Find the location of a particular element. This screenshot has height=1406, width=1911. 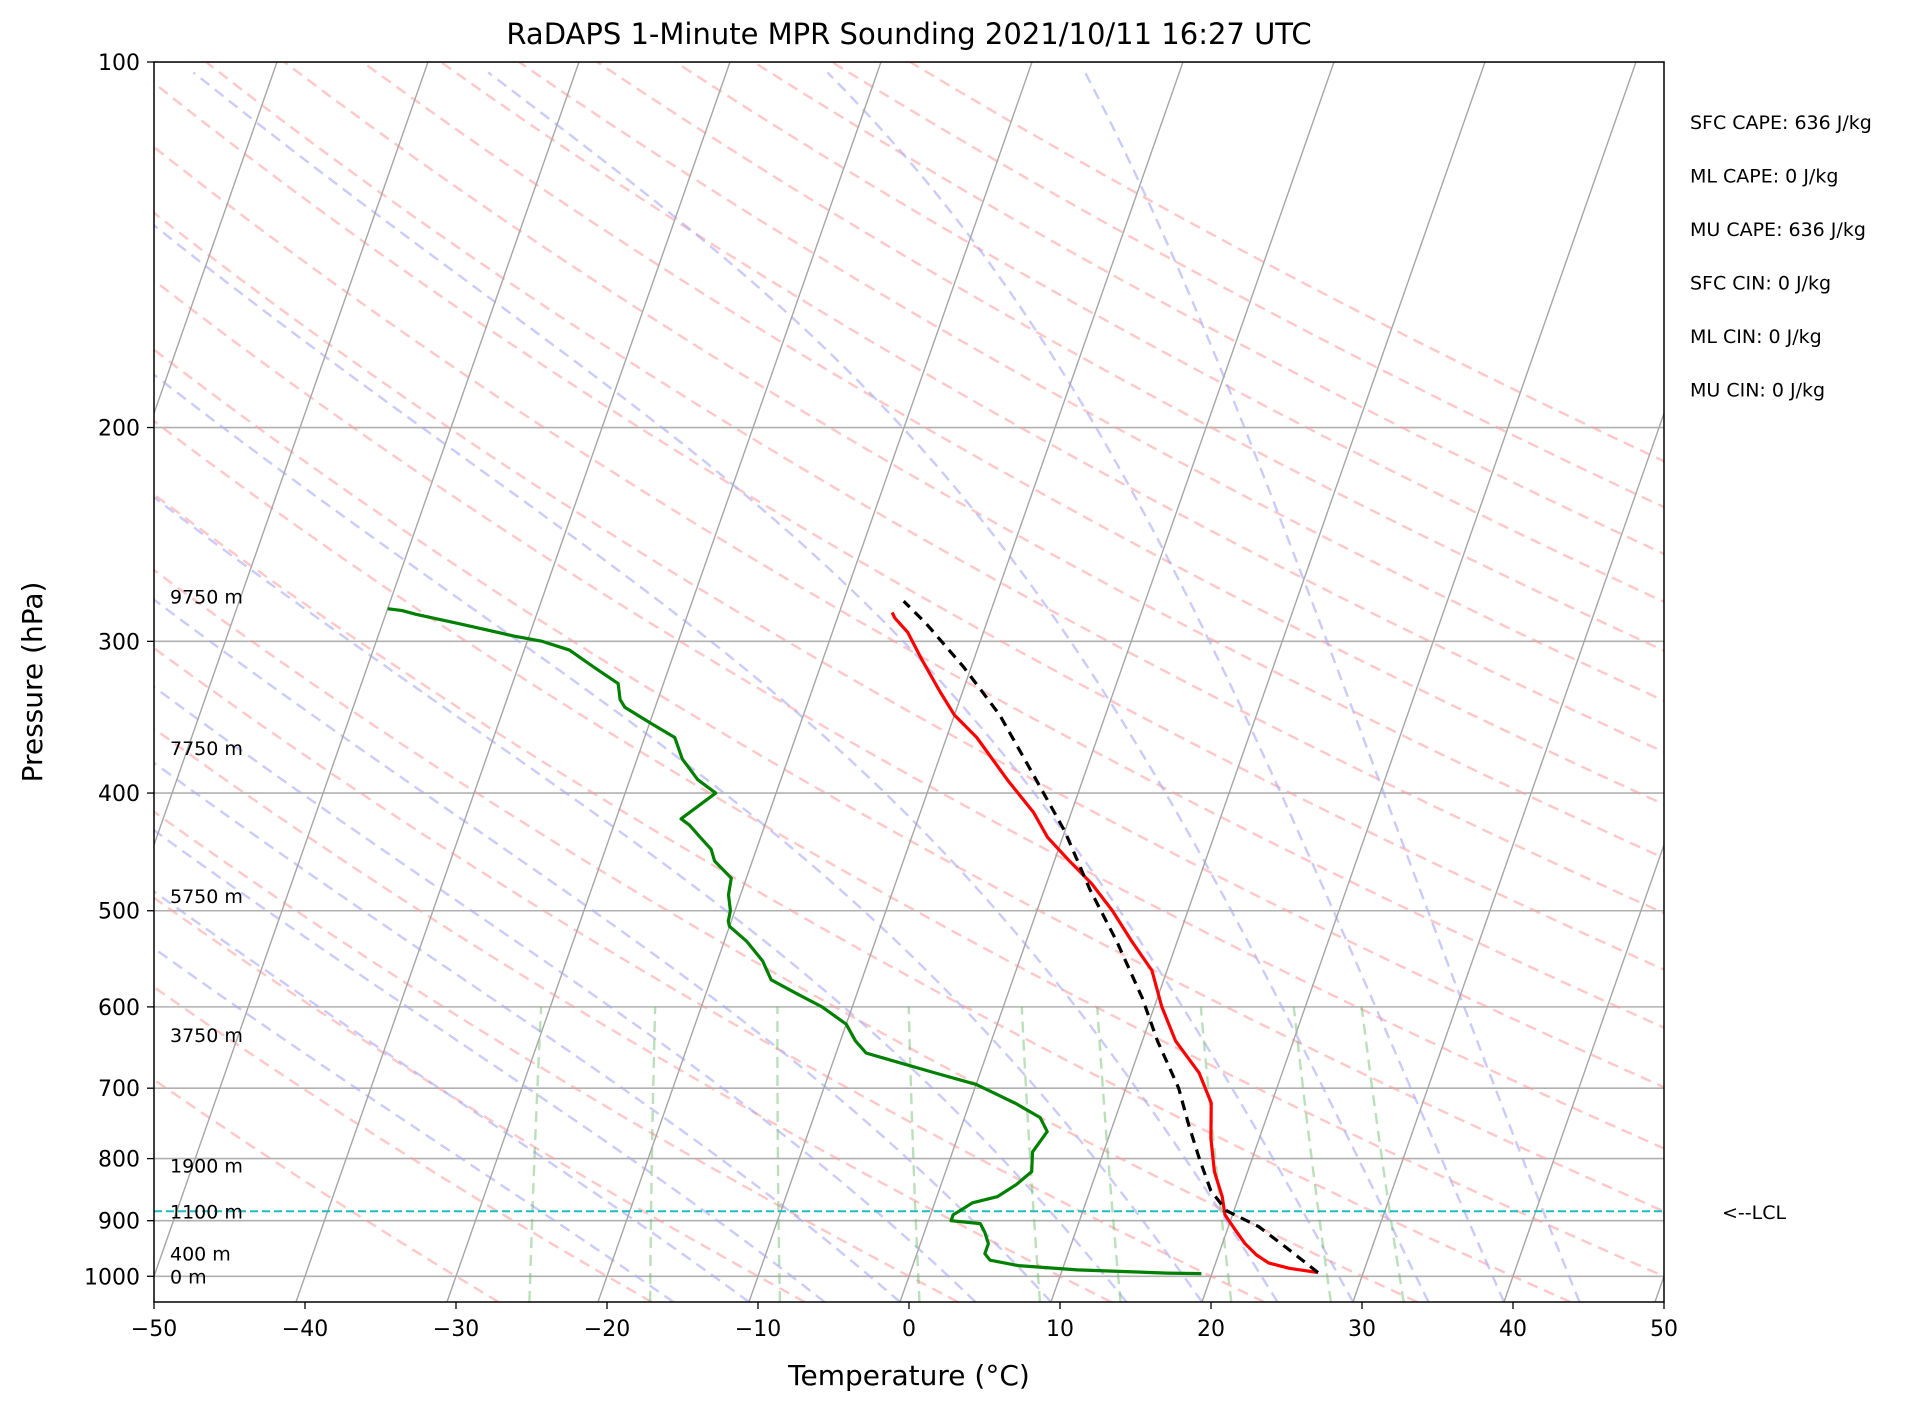

y-tick-label: 600 is located at coordinates (119, 1008).